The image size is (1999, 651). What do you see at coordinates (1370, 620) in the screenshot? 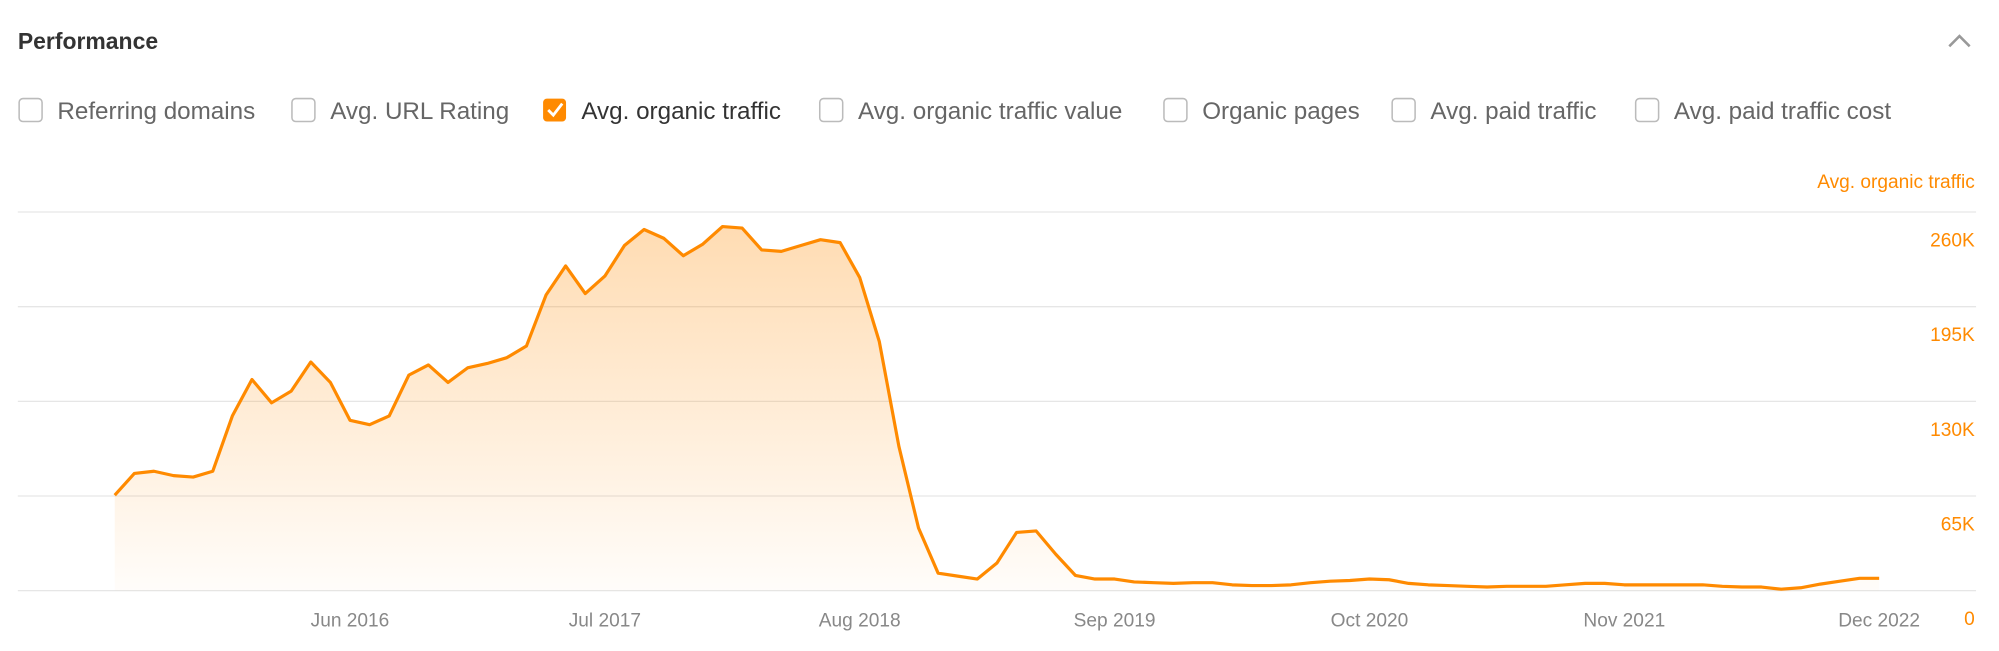
I see `x-tick-label: Oct 2020` at bounding box center [1370, 620].